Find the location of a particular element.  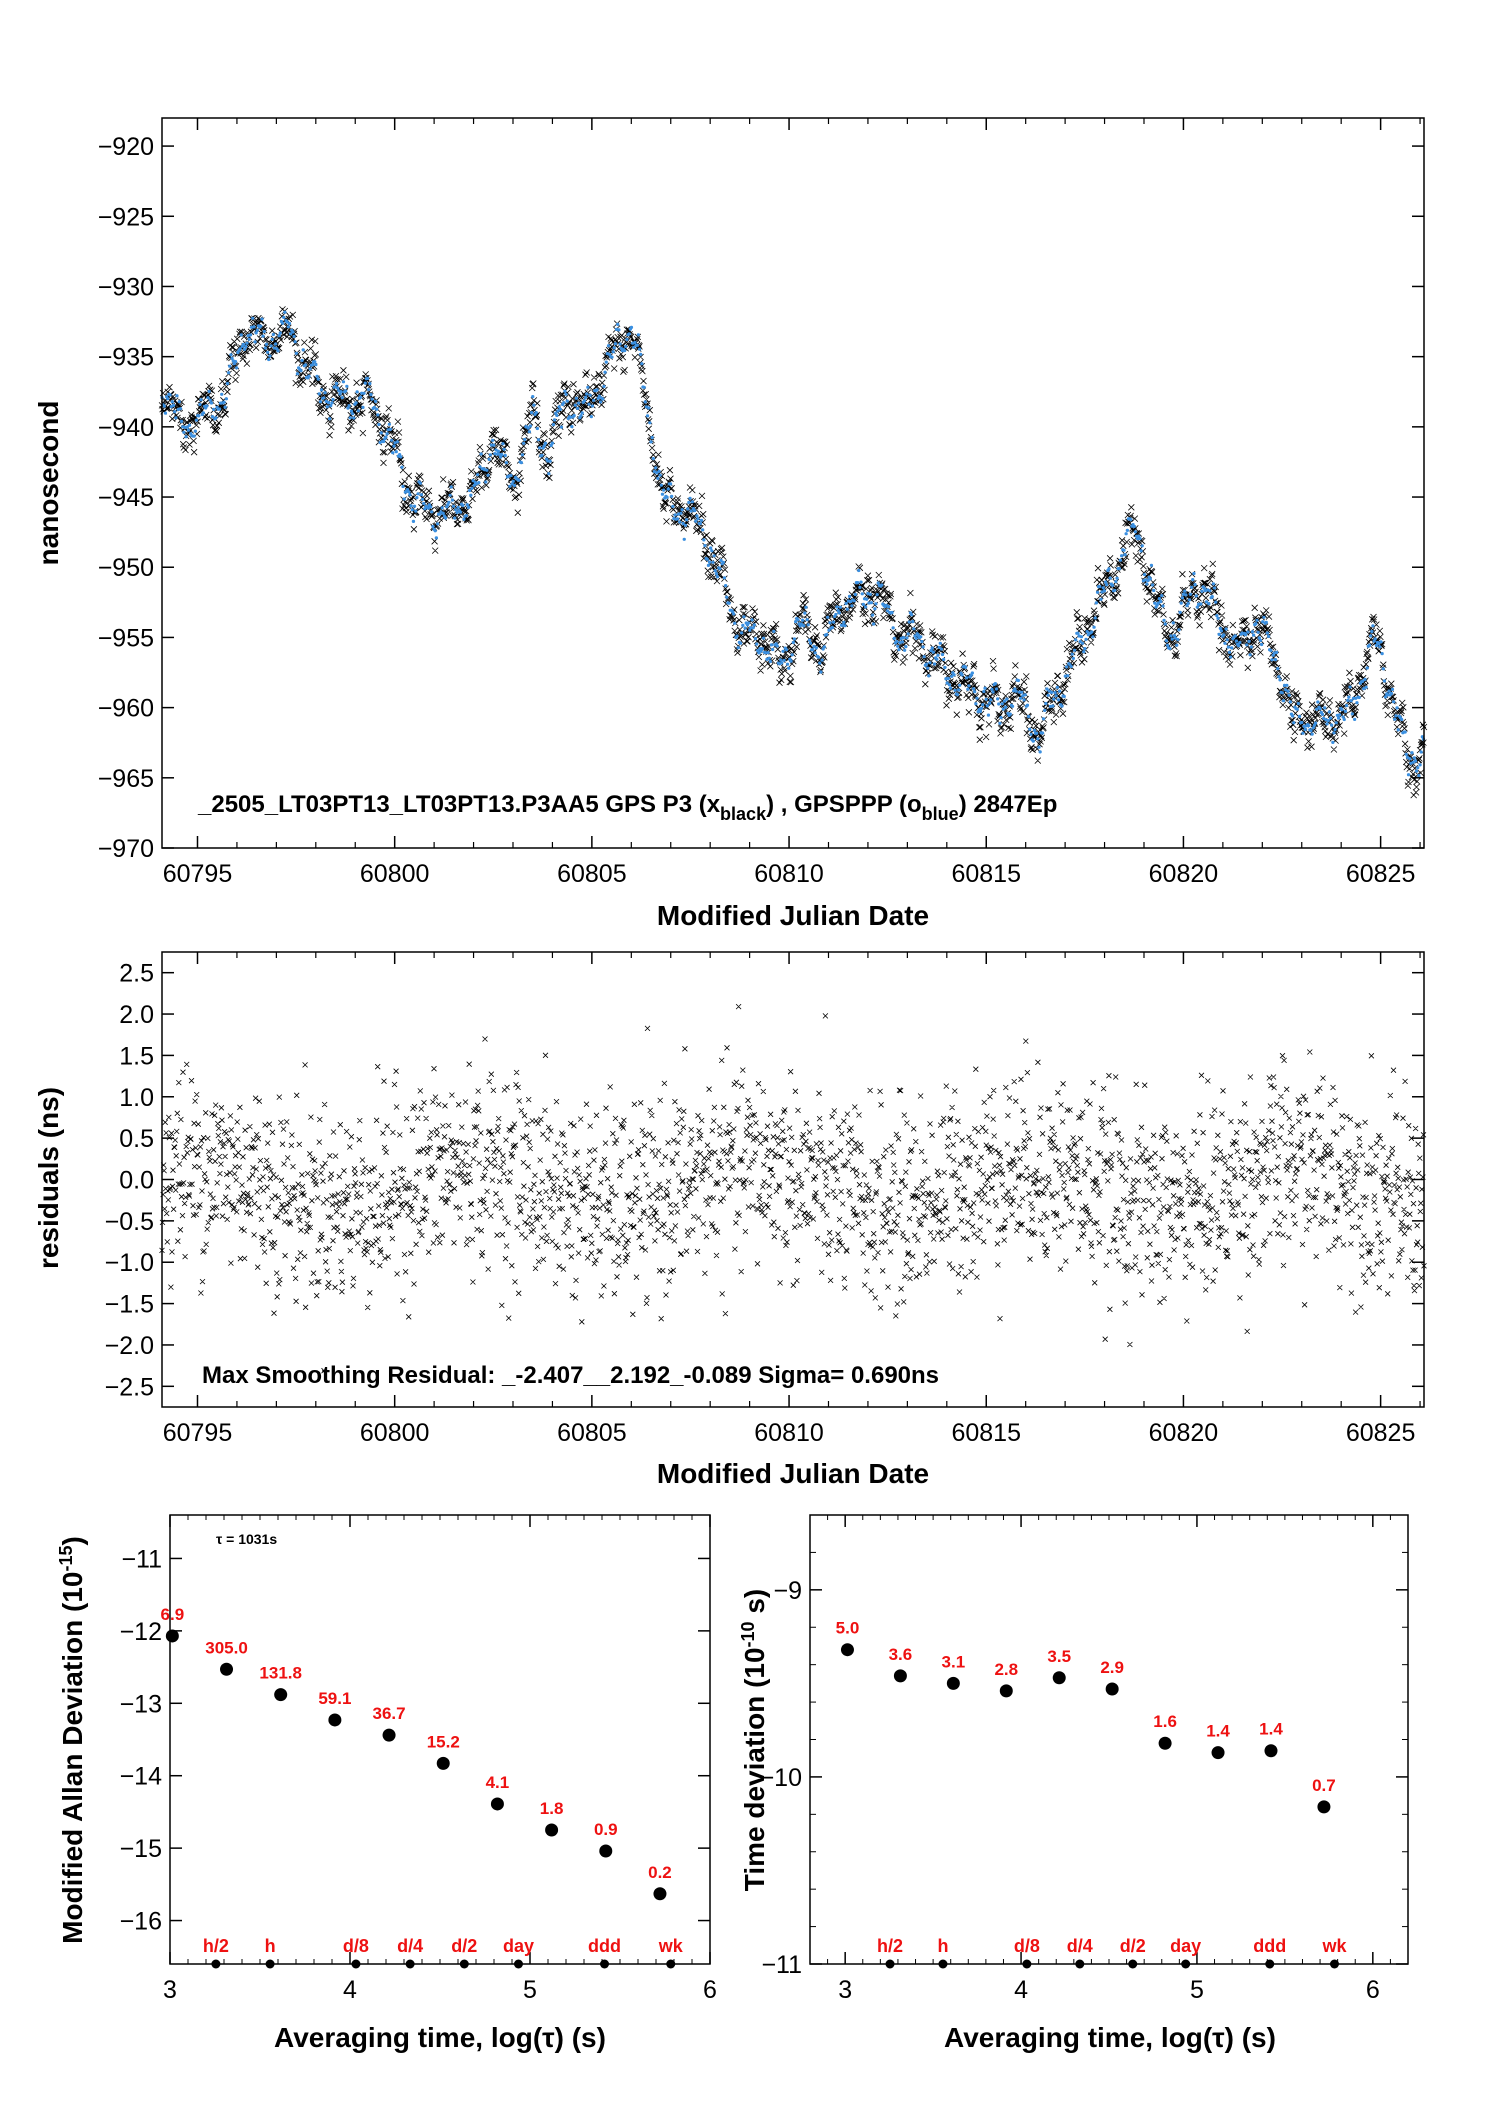

residuals-xlabel: Modified Julian Date is located at coordinates (793, 1473).